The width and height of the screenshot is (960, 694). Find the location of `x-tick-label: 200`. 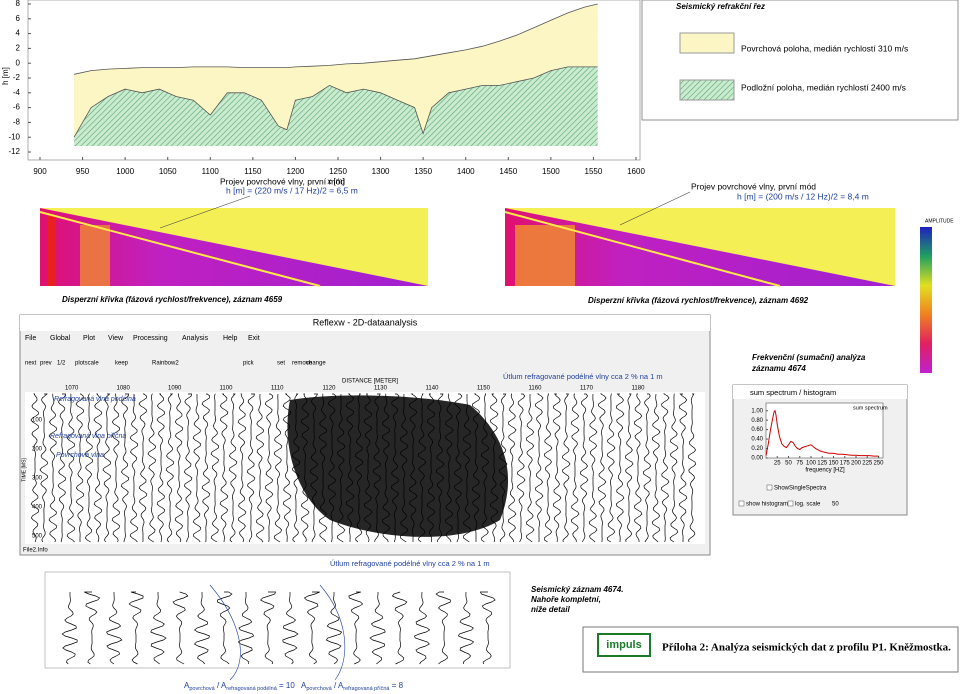

x-tick-label: 200 is located at coordinates (856, 464).